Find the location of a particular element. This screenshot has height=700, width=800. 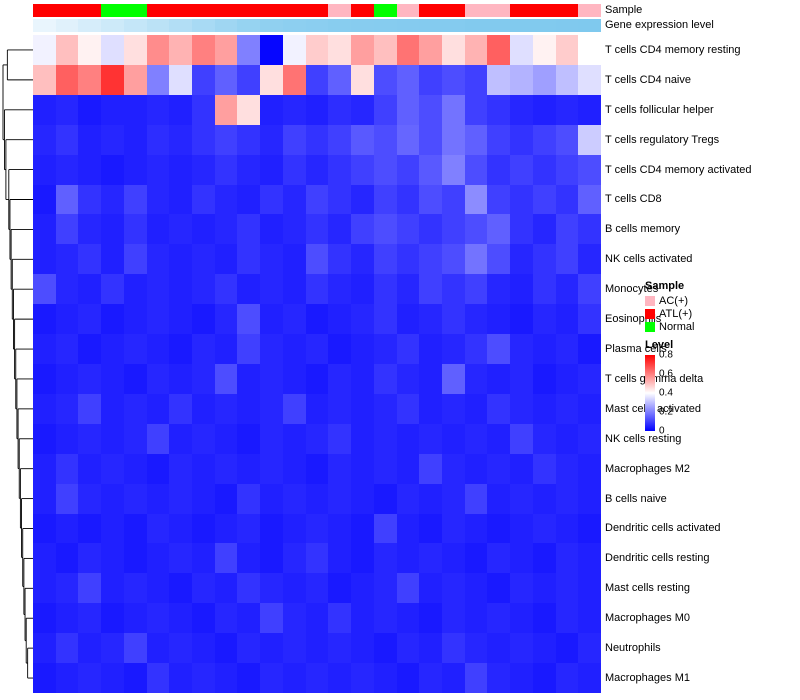

expression-track-label: Gene expression level is located at coordinates (659, 25).